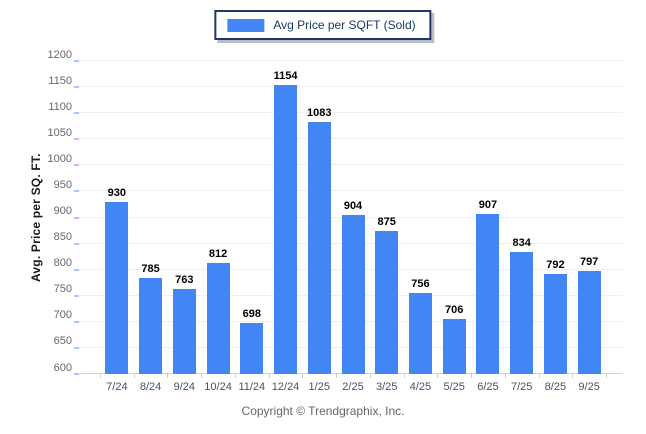  Describe the element at coordinates (285, 387) in the screenshot. I see `x-tick-label: 12/24` at that location.